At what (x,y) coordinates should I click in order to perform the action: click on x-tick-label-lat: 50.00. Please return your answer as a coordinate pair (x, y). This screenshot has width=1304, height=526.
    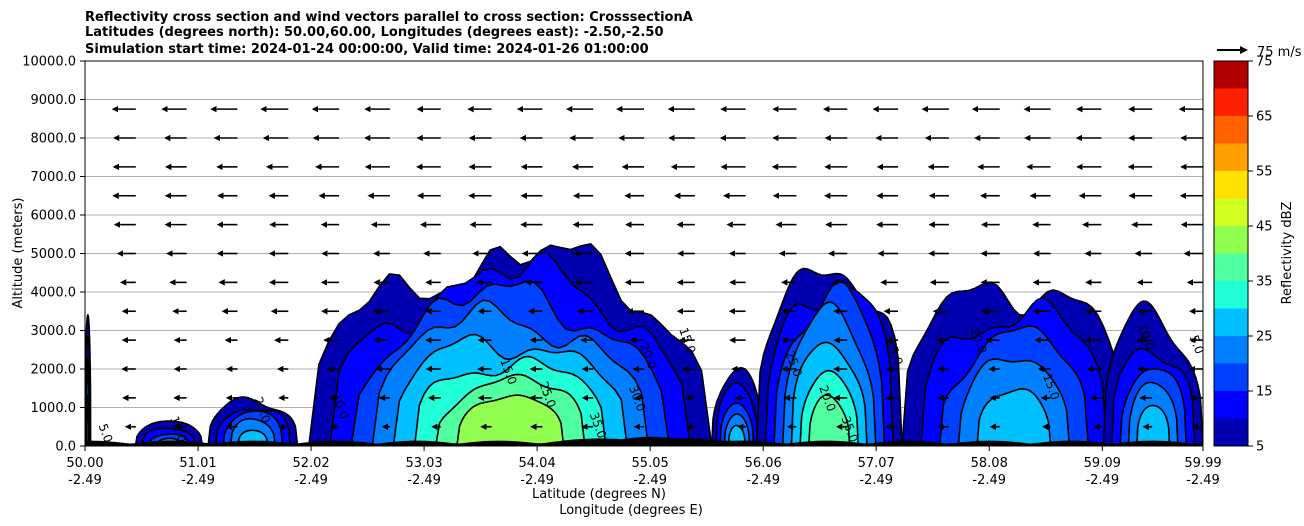
    Looking at the image, I should click on (84, 463).